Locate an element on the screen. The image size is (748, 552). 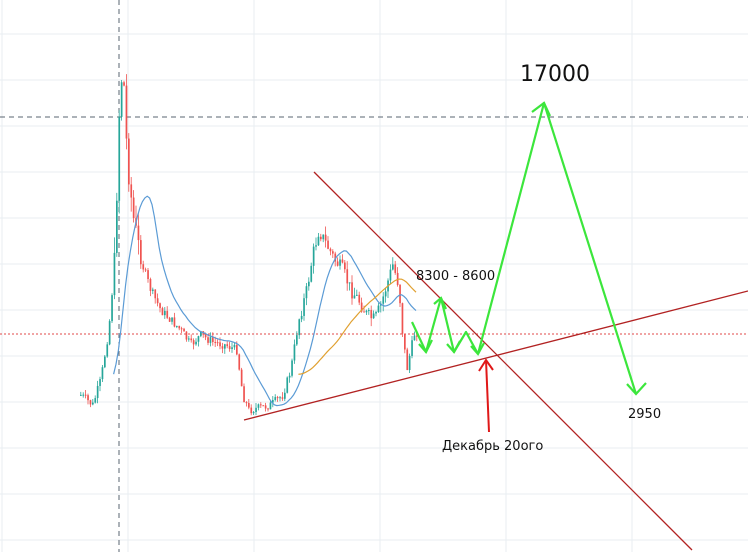
target-low-label: 2950 is located at coordinates (645, 414).